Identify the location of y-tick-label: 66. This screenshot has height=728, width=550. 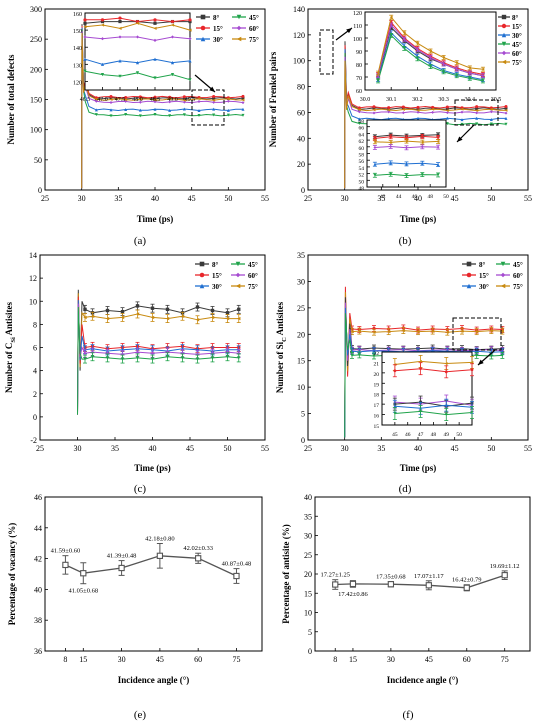
(362, 129).